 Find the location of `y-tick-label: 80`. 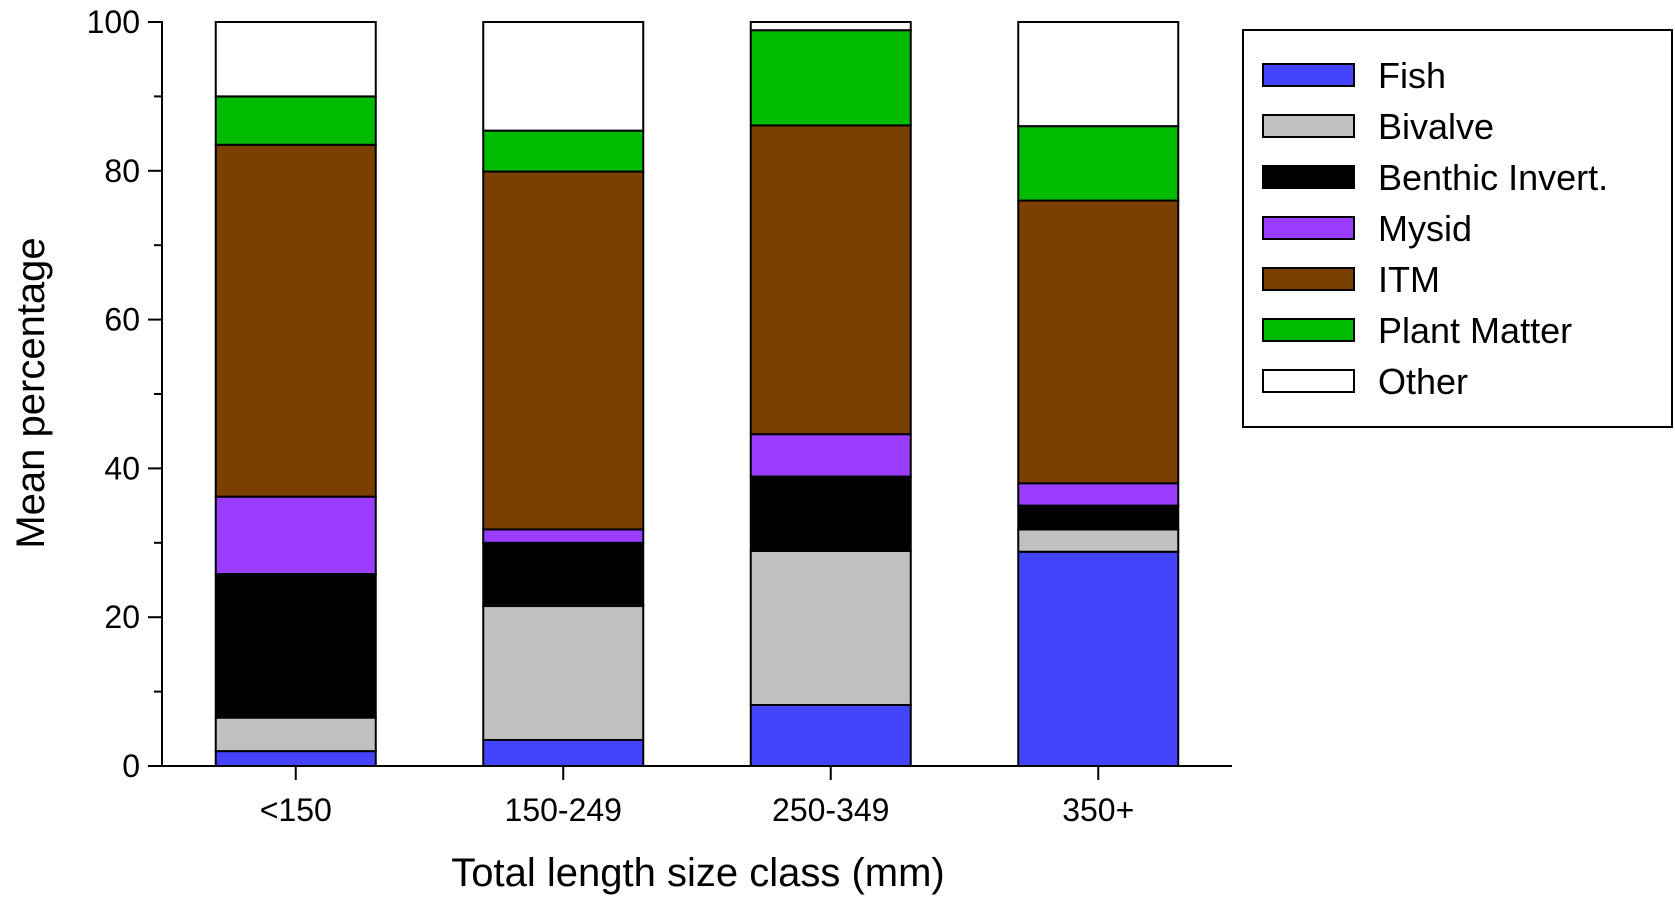

y-tick-label: 80 is located at coordinates (122, 171).